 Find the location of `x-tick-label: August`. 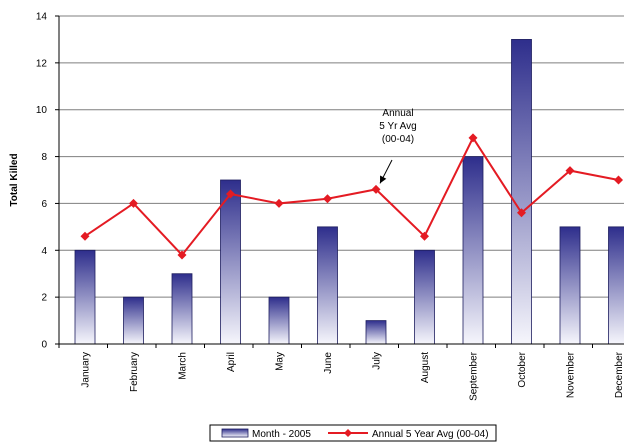

x-tick-label: August is located at coordinates (425, 367).